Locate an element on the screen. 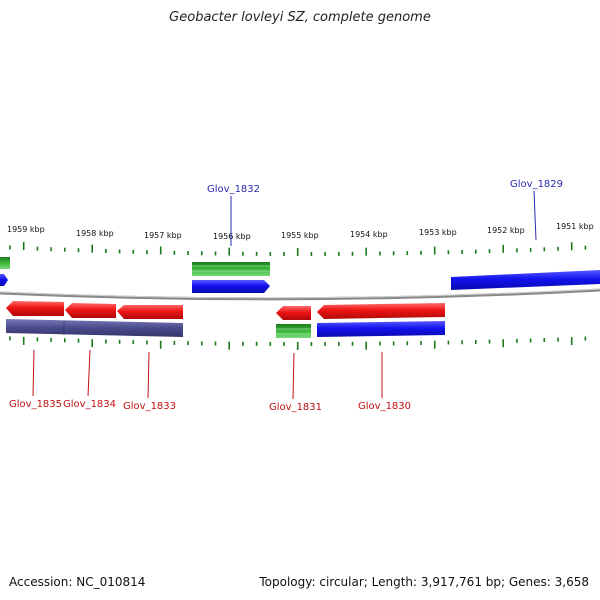  tick-label: 1952 kbp is located at coordinates (506, 230).